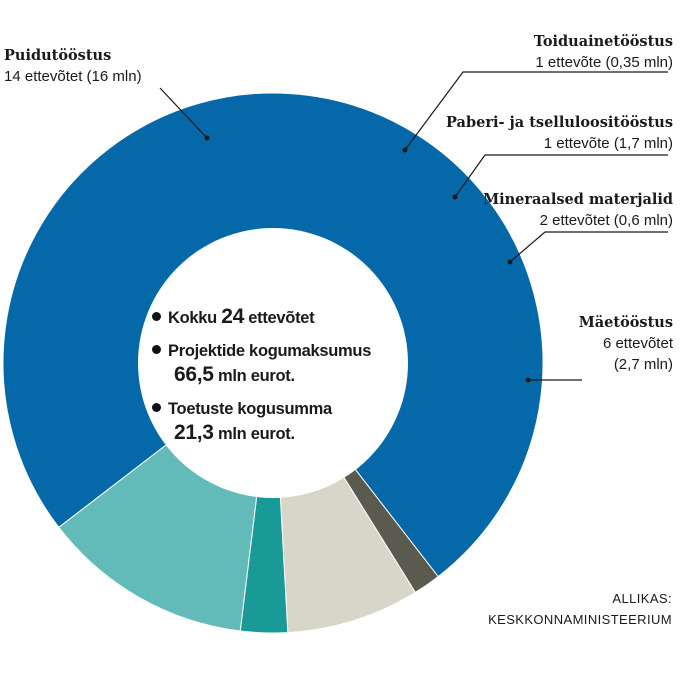 The height and width of the screenshot is (686, 685). I want to click on label-puidutoostus: Puidutööstus 14 ettevõtet (16 mln), so click(73, 66).